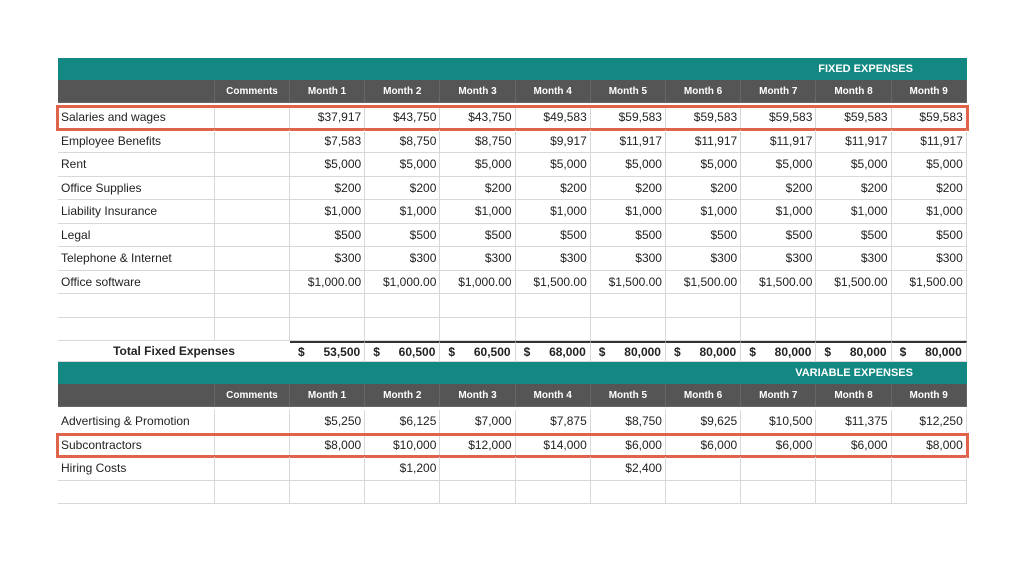 Image resolution: width=1024 pixels, height=571 pixels. I want to click on value-cell: $7,875, so click(553, 422).